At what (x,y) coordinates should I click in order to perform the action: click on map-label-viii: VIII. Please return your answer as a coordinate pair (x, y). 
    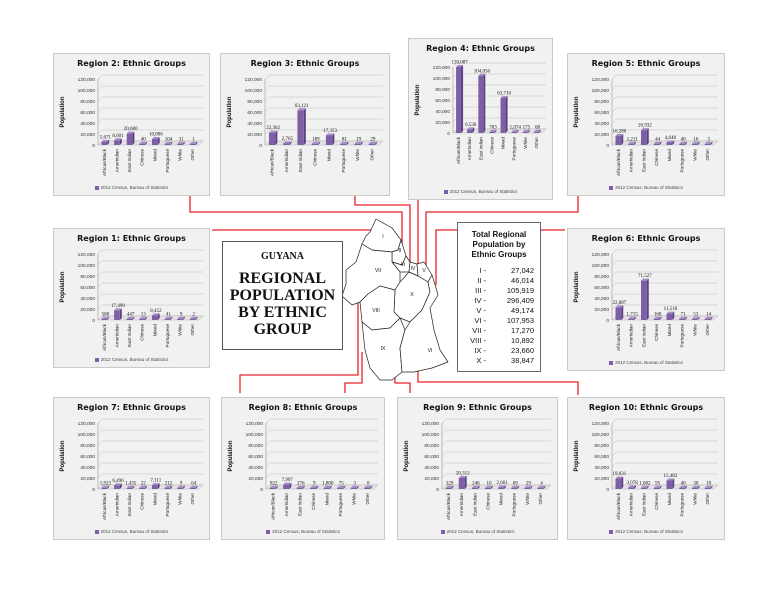
    Looking at the image, I should click on (376, 311).